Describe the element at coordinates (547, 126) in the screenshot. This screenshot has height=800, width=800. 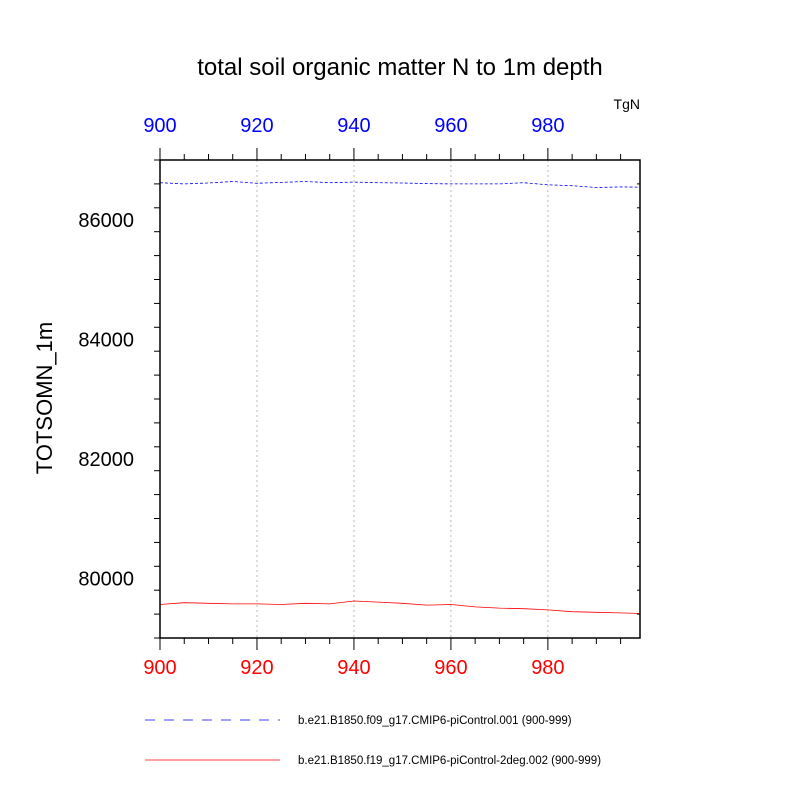
I see `x-tick-label-top: 980` at that location.